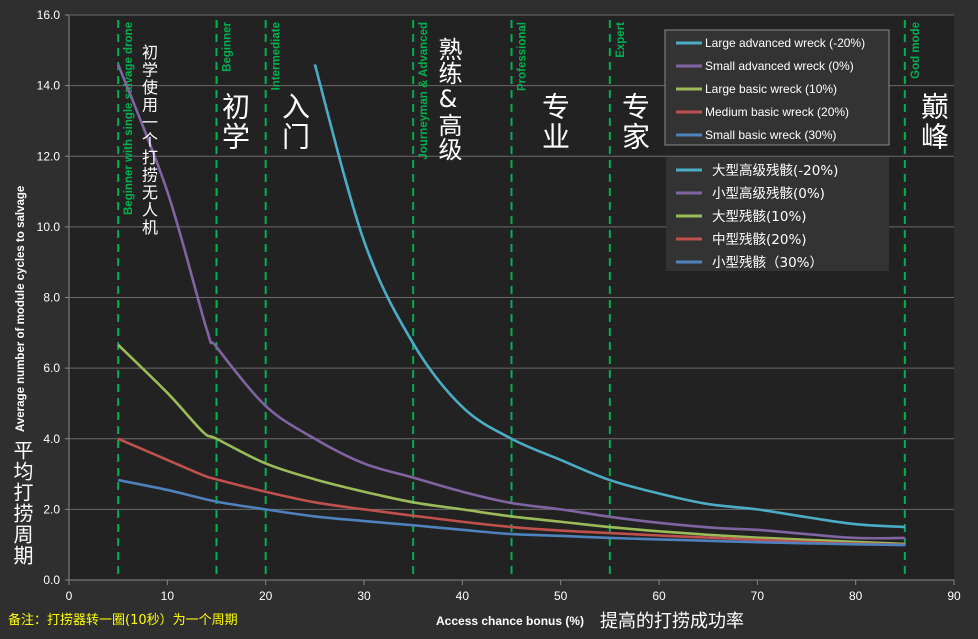 This screenshot has width=978, height=639. I want to click on threshold-label: Journeyman & Advanced, so click(424, 91).